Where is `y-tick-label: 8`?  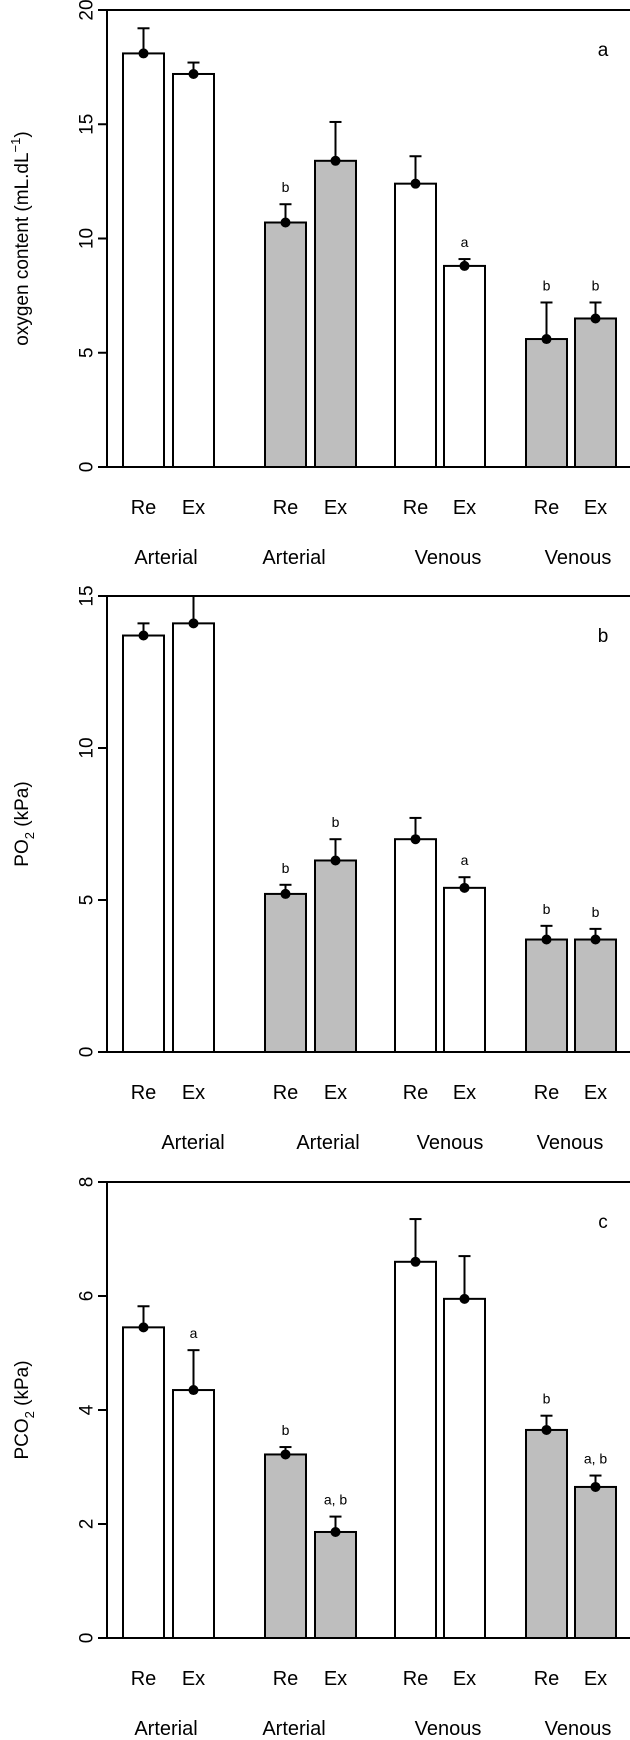
y-tick-label: 8 is located at coordinates (87, 1182).